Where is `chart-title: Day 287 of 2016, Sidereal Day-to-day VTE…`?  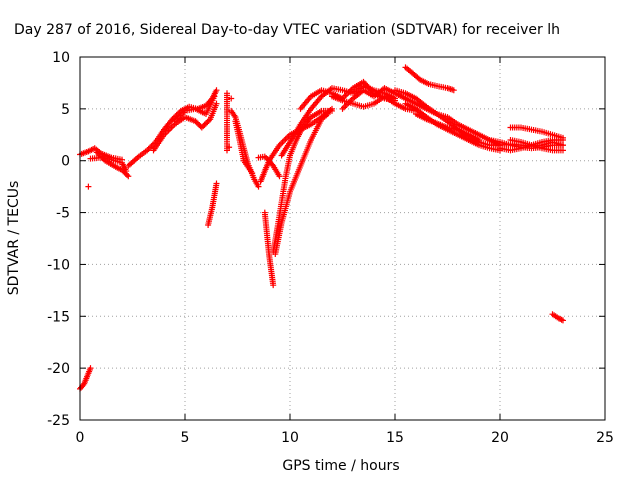
chart-title: Day 287 of 2016, Sidereal Day-to-day VTE… is located at coordinates (287, 30).